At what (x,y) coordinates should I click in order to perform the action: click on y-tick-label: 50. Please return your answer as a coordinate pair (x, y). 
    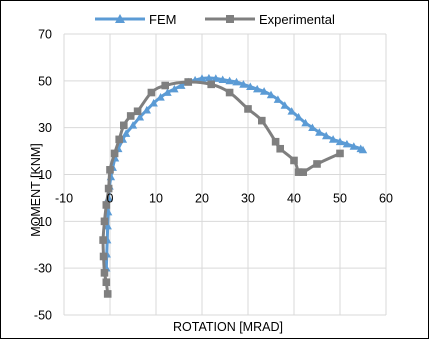
    Looking at the image, I should click on (45, 81).